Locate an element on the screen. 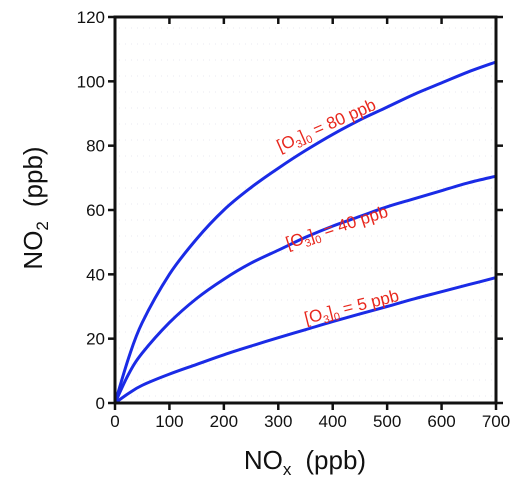 The width and height of the screenshot is (513, 477). x-tick-label: 400 is located at coordinates (333, 421).